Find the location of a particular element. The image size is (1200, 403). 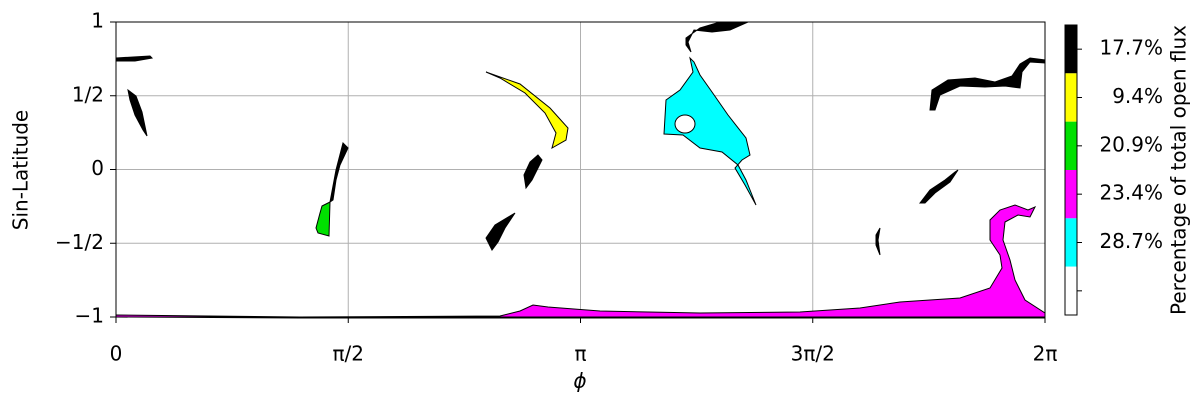

colorbar-tick-label: 9.4% is located at coordinates (1137, 96).